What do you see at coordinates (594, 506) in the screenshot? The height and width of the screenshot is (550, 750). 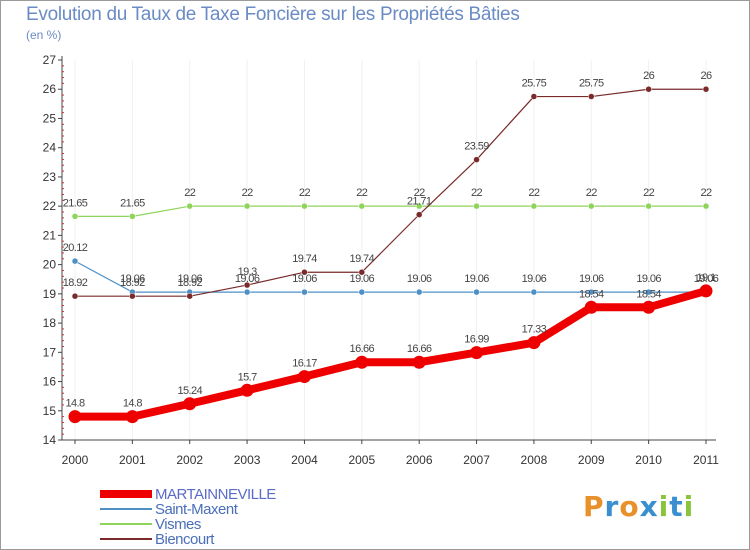 I see `logo-letter-p: P` at bounding box center [594, 506].